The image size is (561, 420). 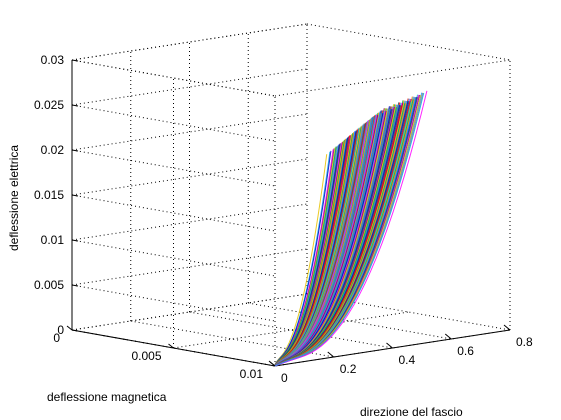 What do you see at coordinates (284, 378) in the screenshot?
I see `x-tick-label: 0` at bounding box center [284, 378].